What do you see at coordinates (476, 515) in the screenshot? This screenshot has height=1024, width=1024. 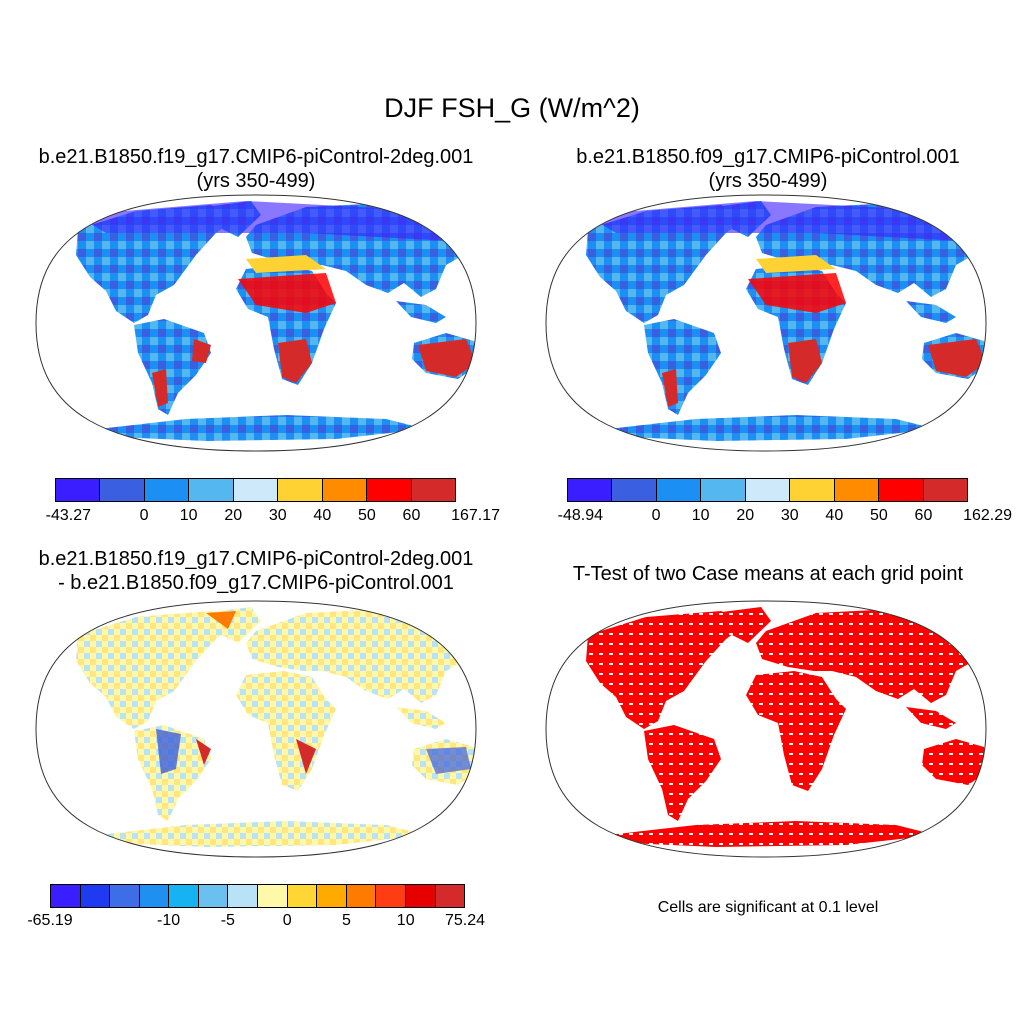 I see `colorbar-tick-label: 167.17` at bounding box center [476, 515].